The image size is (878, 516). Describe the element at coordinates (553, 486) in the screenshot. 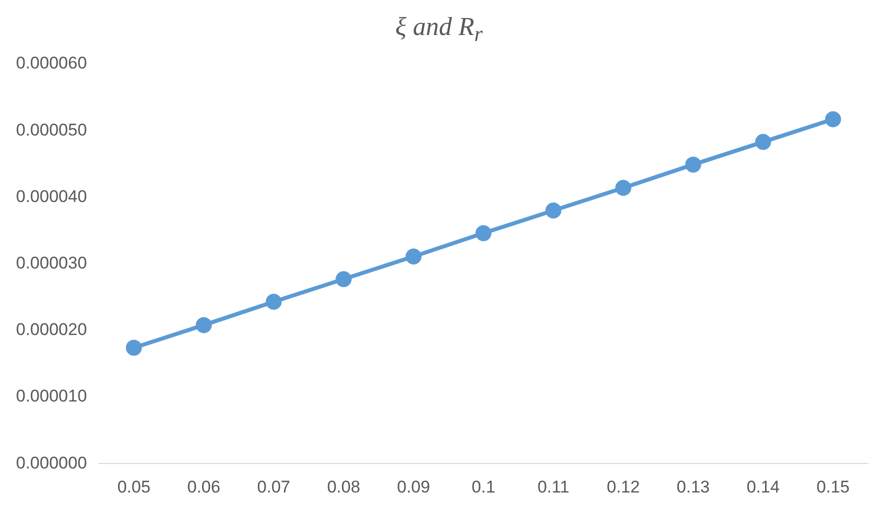

I see `x-tick-label: 0.11` at that location.